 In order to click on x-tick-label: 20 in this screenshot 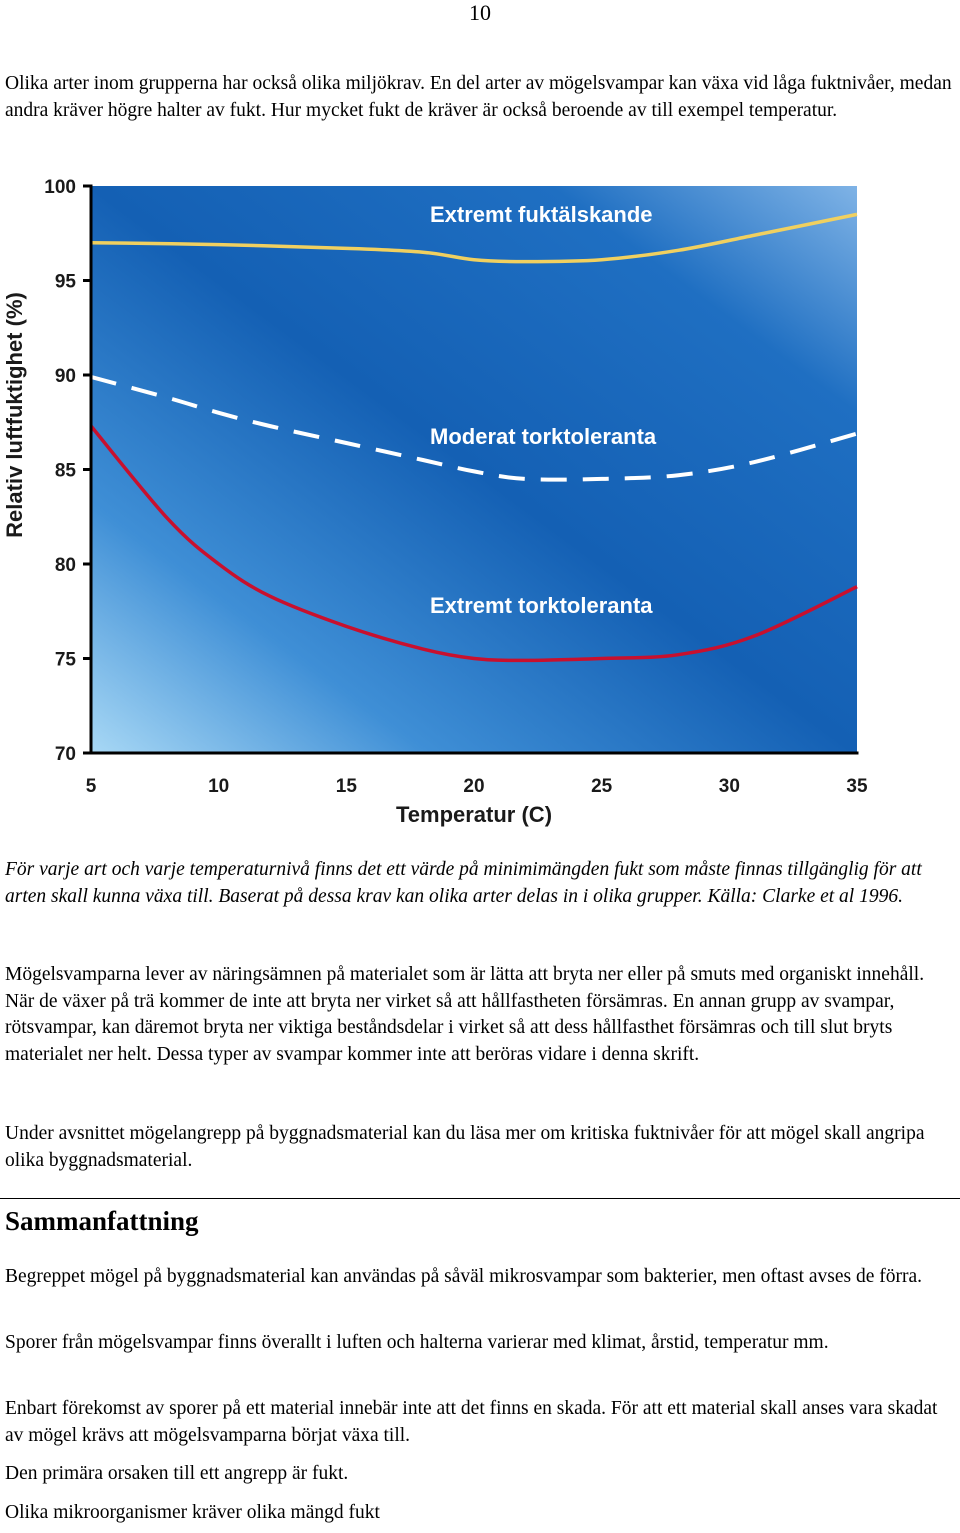, I will do `click(473, 786)`.